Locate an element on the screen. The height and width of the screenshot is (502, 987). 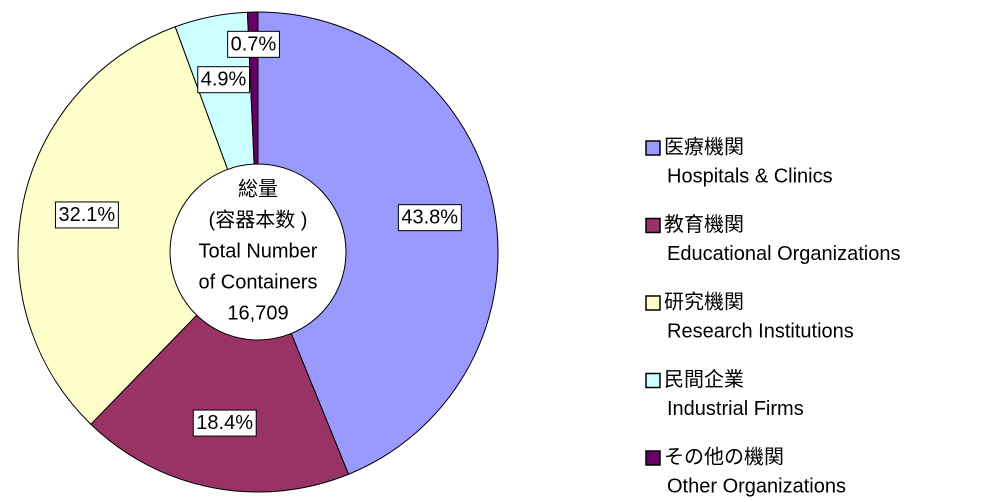
value-label: 18.4% is located at coordinates (224, 423).